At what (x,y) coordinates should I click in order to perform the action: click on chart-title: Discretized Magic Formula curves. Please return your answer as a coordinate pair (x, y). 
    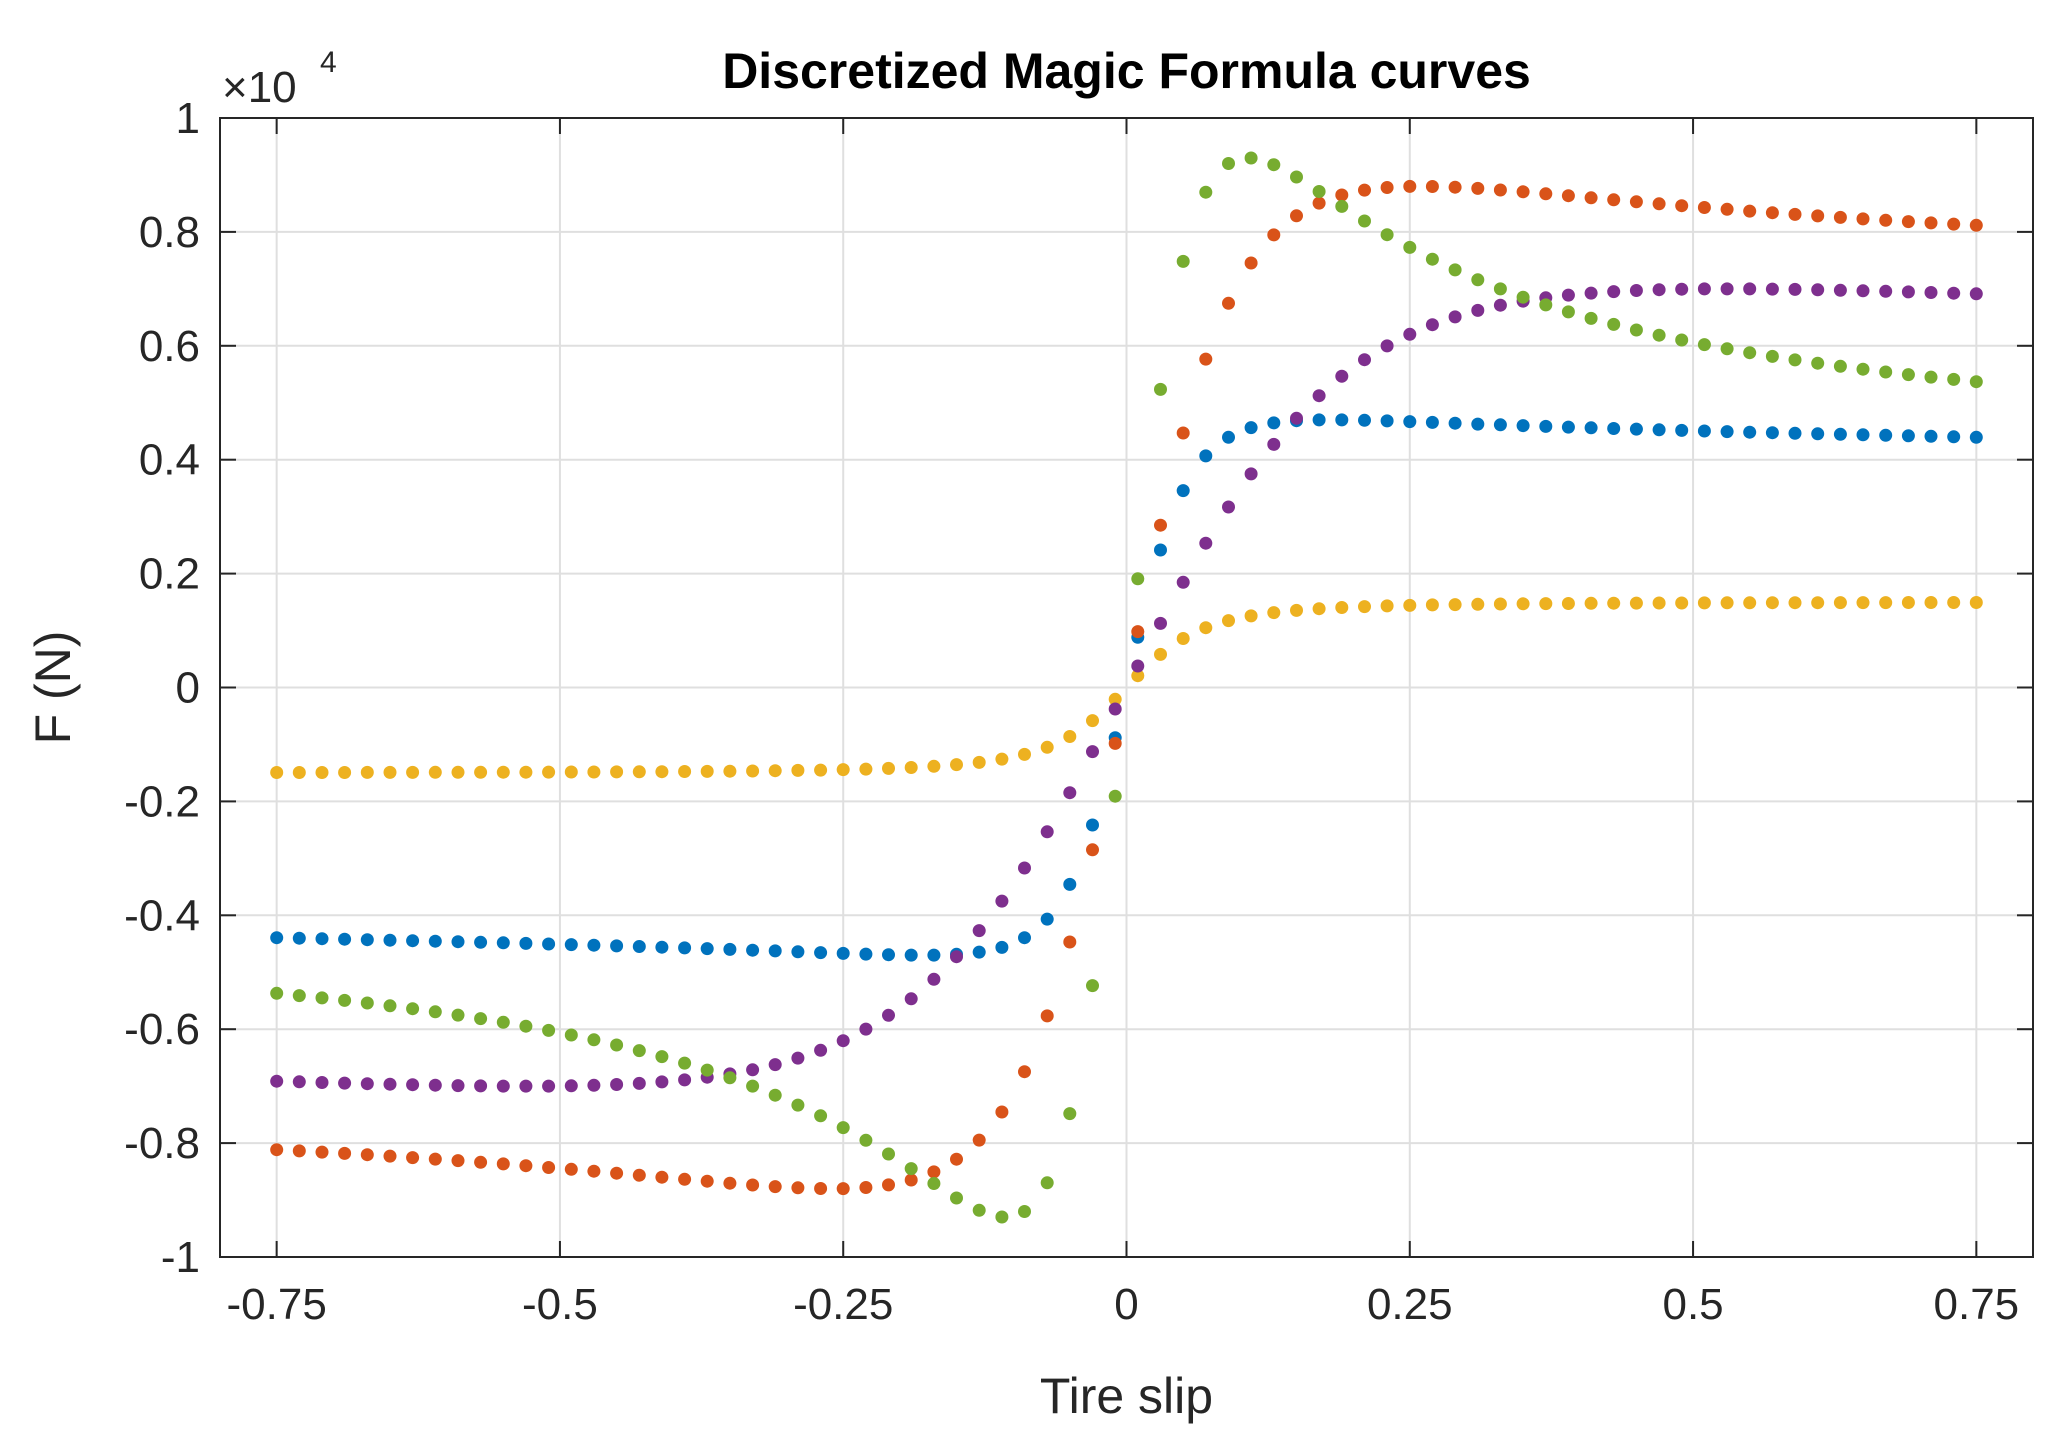
    Looking at the image, I should click on (1126, 71).